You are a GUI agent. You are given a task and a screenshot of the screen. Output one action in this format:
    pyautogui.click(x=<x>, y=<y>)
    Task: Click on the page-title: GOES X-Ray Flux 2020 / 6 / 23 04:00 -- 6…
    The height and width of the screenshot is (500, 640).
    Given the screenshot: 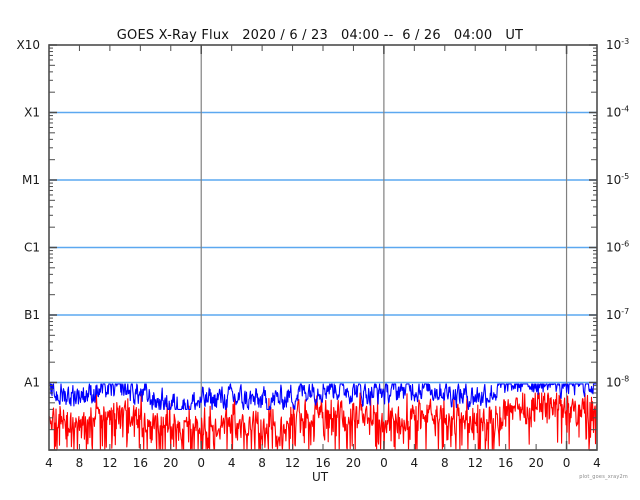 What is the action you would take?
    pyautogui.click(x=320, y=35)
    